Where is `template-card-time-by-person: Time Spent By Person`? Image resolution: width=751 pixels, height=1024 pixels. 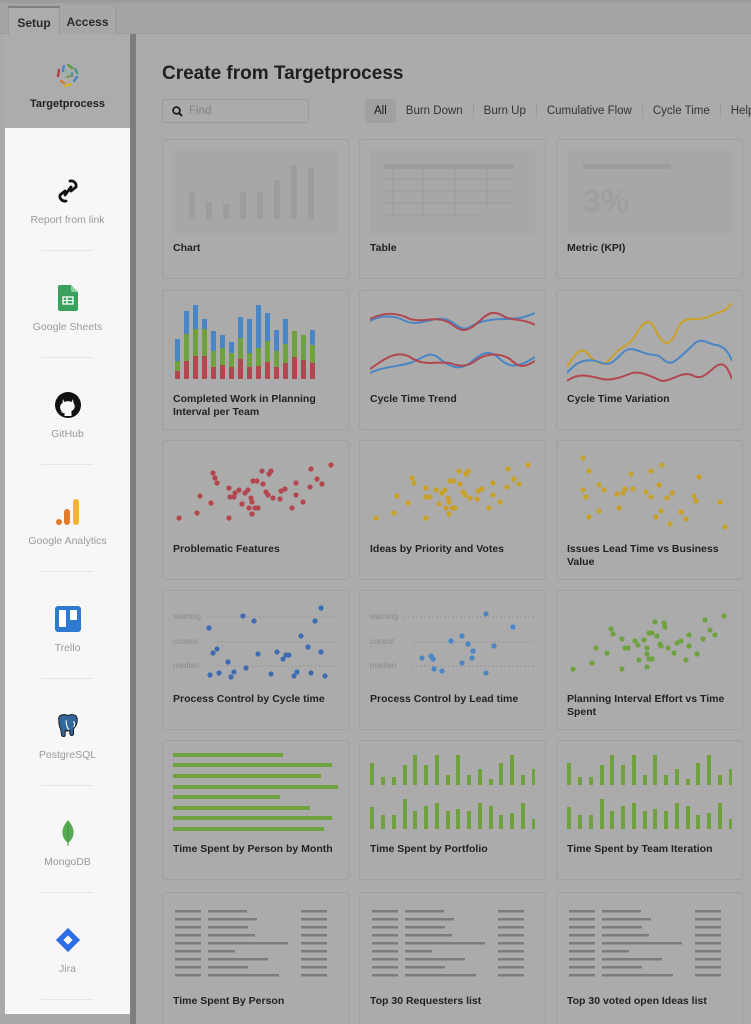 template-card-time-by-person: Time Spent By Person is located at coordinates (255, 958).